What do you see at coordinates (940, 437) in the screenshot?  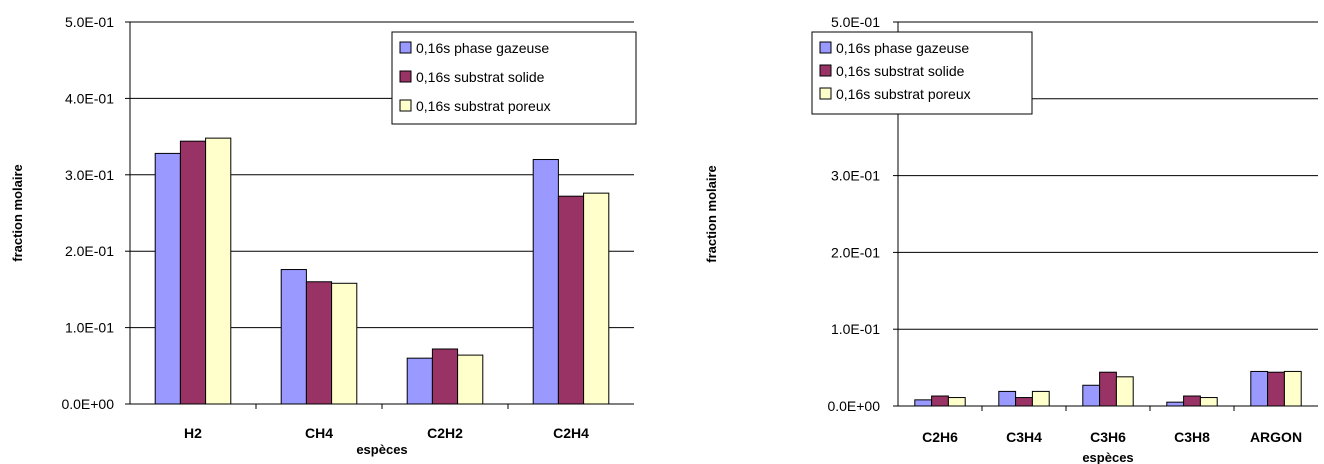 I see `x-category-label: C2H6` at bounding box center [940, 437].